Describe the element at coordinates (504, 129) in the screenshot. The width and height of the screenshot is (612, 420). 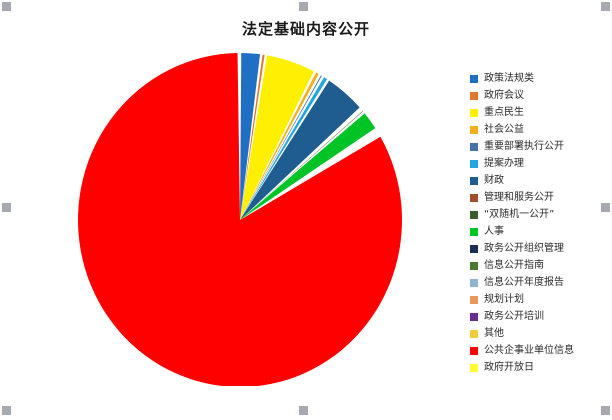
I see `legend-item-label: 社会公益` at that location.